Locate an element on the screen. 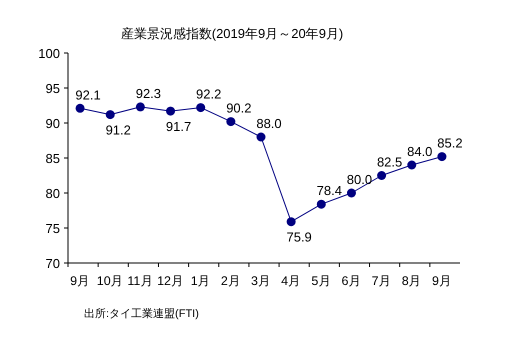  data-label: 91.2 is located at coordinates (118, 130).